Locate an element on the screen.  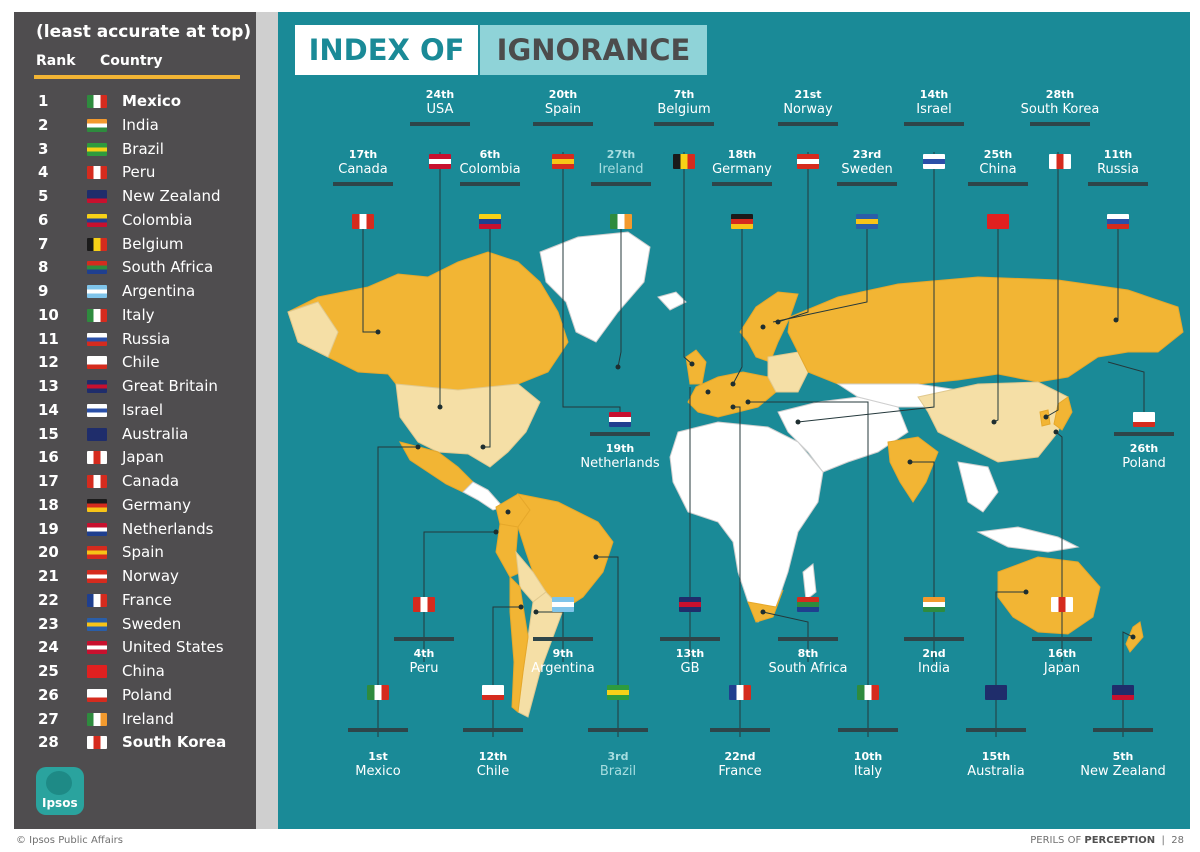
callout-rank: 11th is located at coordinates (1118, 154).